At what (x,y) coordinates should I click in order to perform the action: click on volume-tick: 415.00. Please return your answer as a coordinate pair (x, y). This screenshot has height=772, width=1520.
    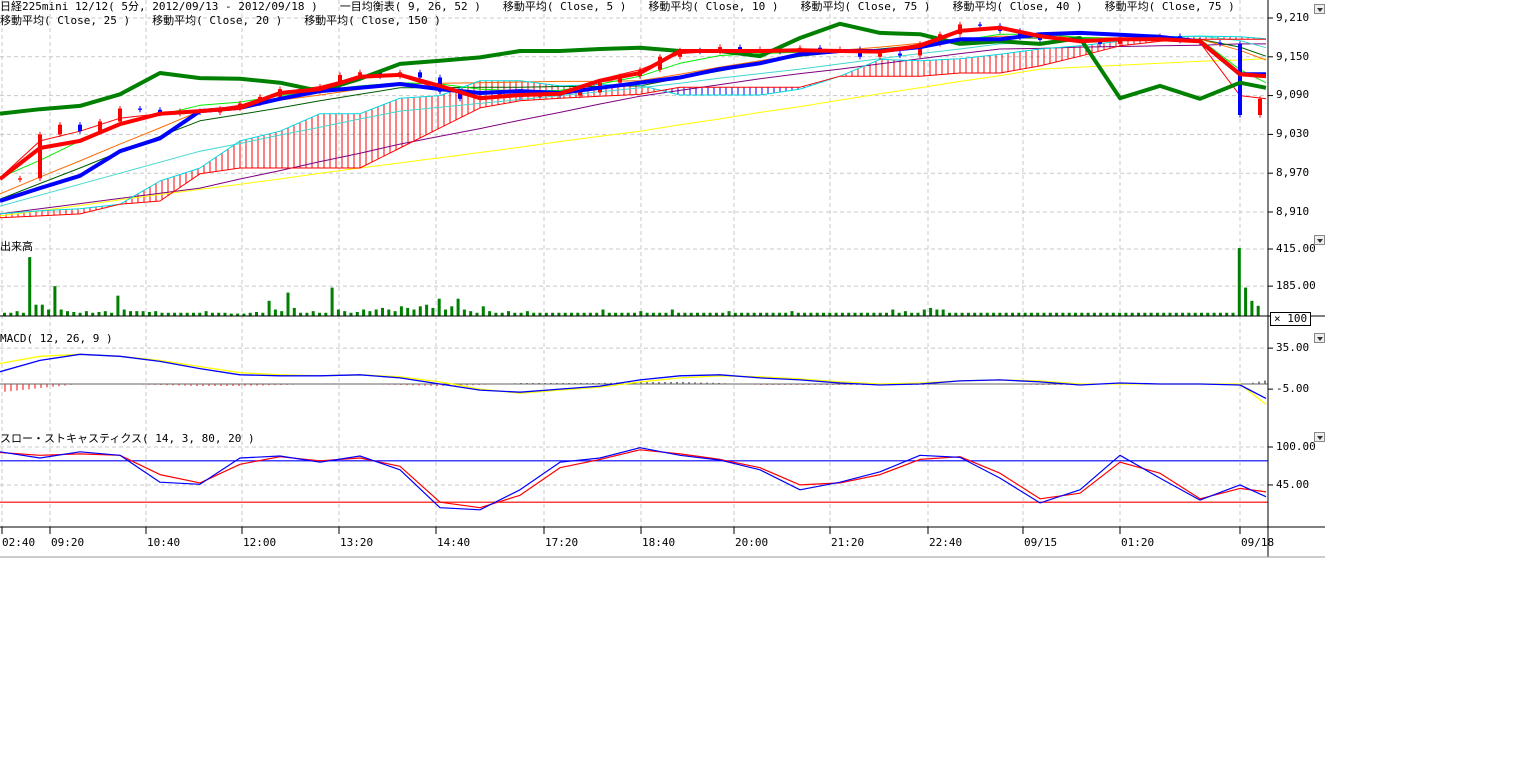
    Looking at the image, I should click on (1296, 248).